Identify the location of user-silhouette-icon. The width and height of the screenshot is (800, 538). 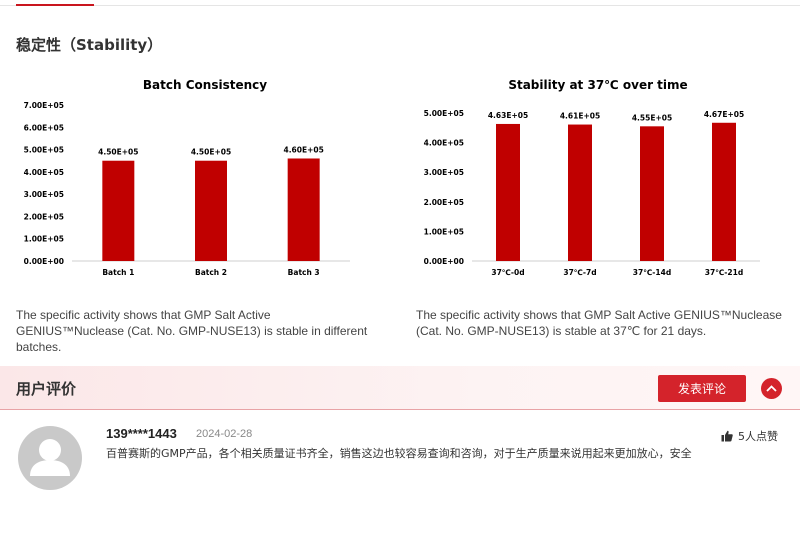
(50, 457).